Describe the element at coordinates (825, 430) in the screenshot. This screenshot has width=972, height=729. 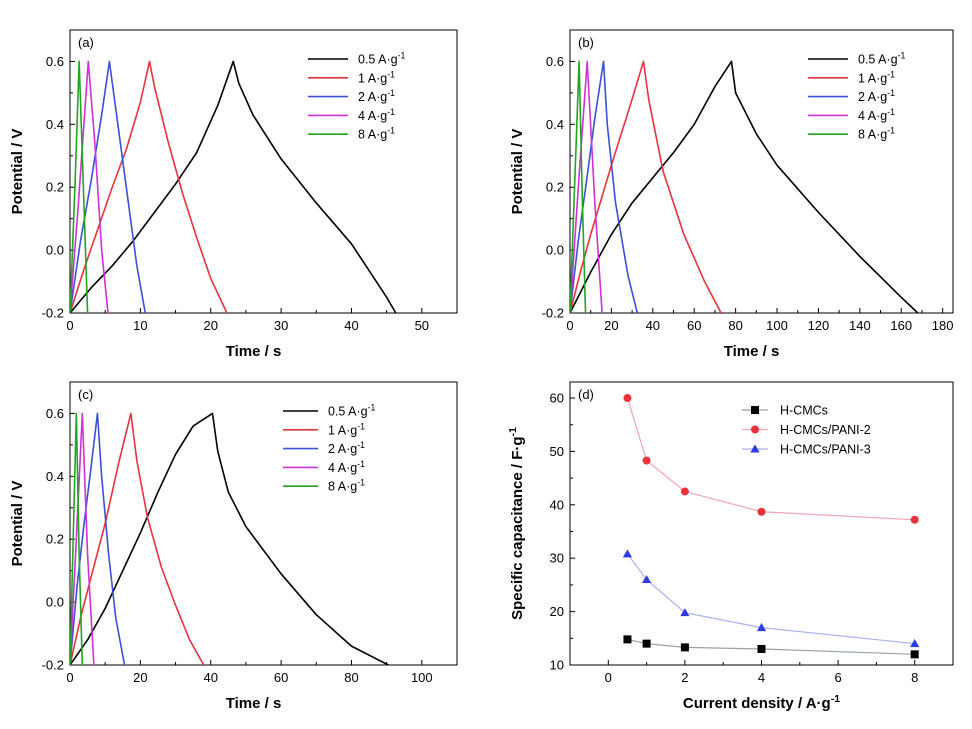
I see `legend-label: H-CMCs/PANI-2` at that location.